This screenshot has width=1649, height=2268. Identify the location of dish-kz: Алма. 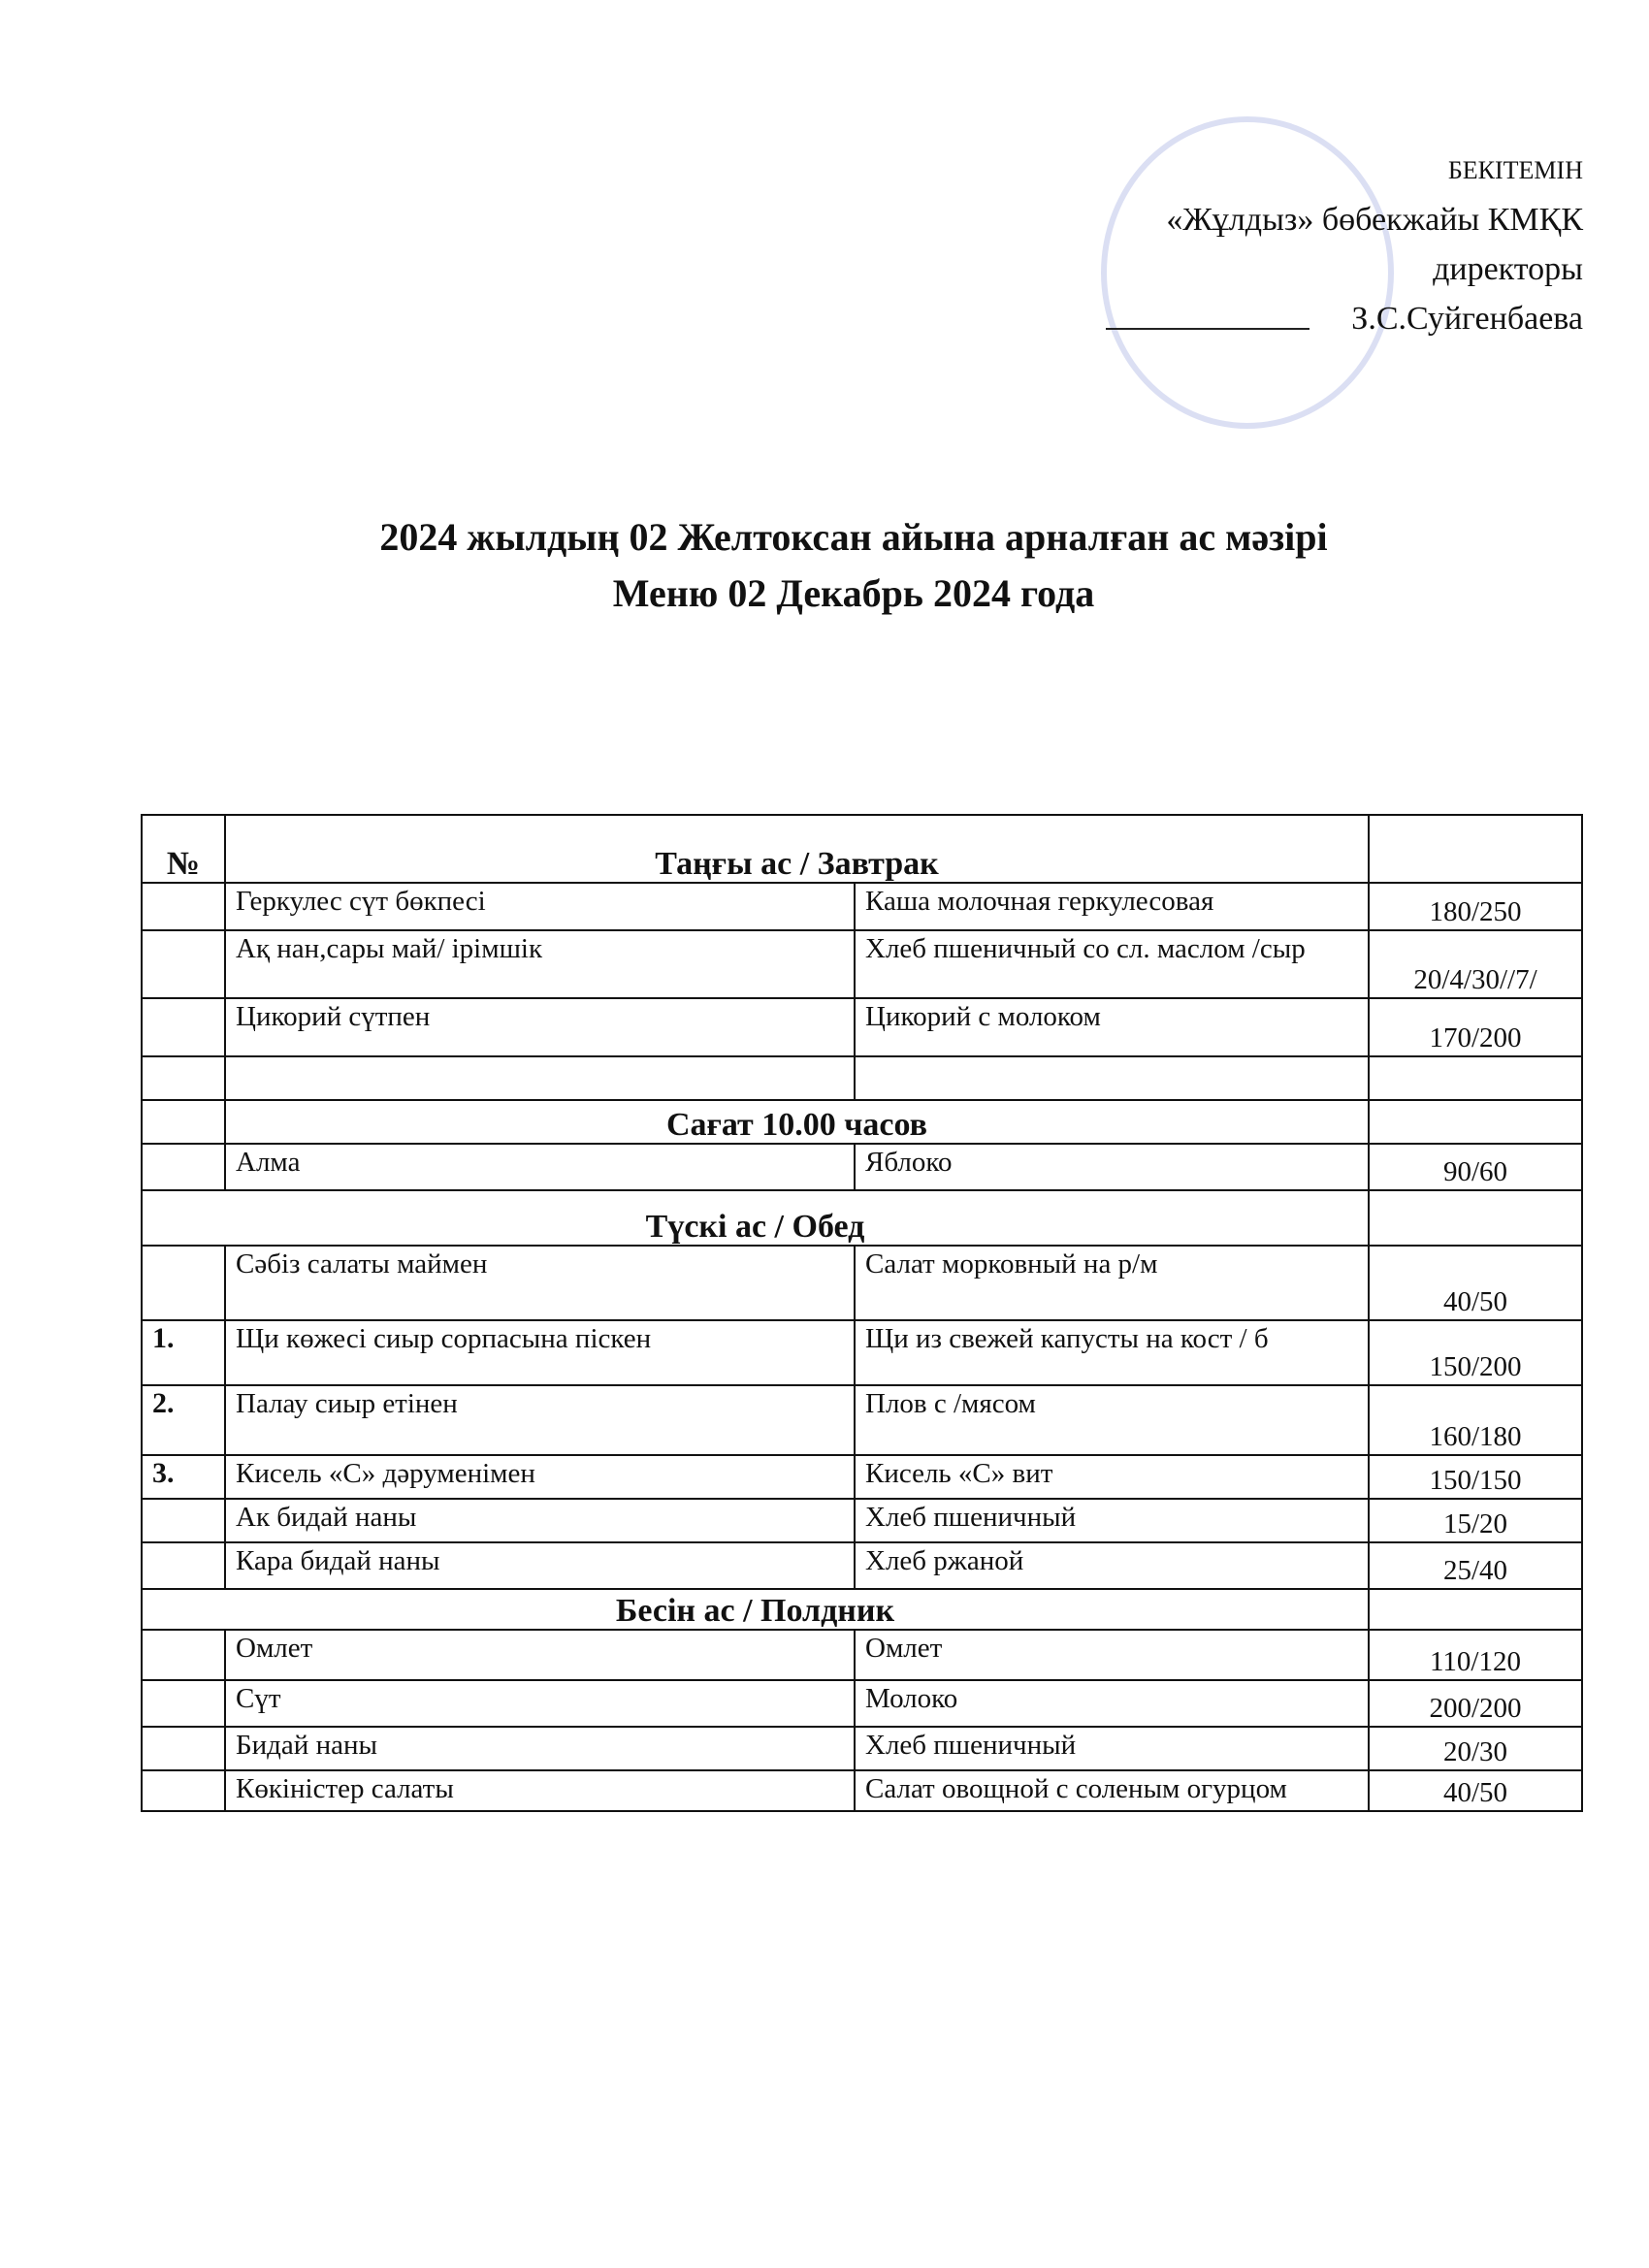
(540, 1167).